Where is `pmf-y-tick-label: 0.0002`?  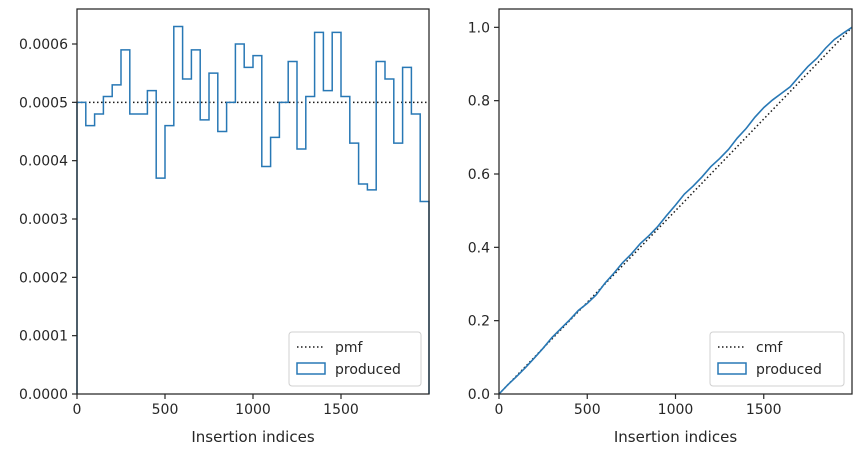
pmf-y-tick-label: 0.0002 is located at coordinates (43, 278).